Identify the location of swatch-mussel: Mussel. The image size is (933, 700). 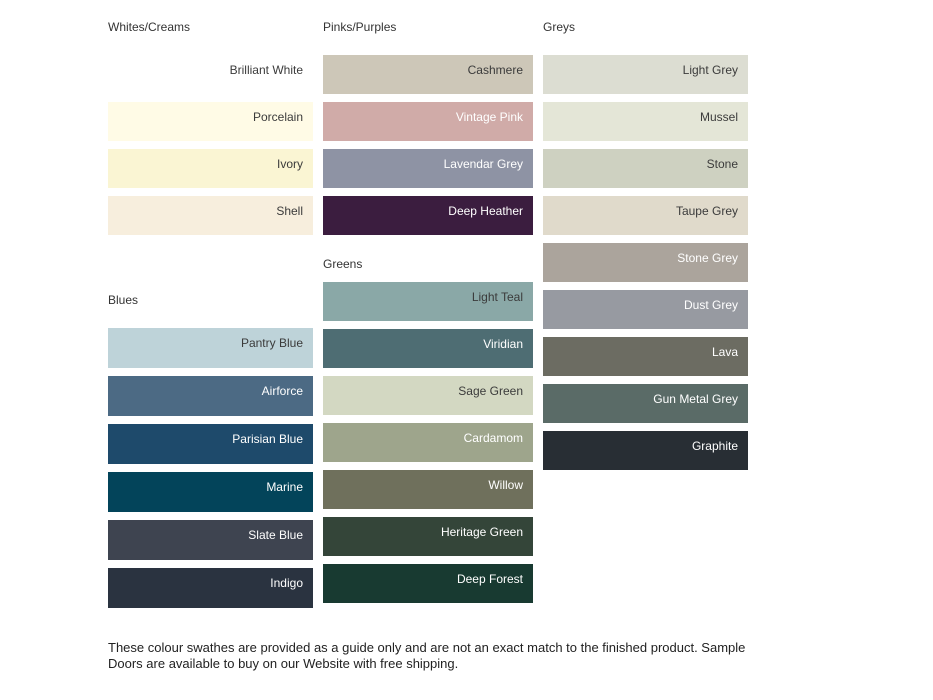
(645, 121).